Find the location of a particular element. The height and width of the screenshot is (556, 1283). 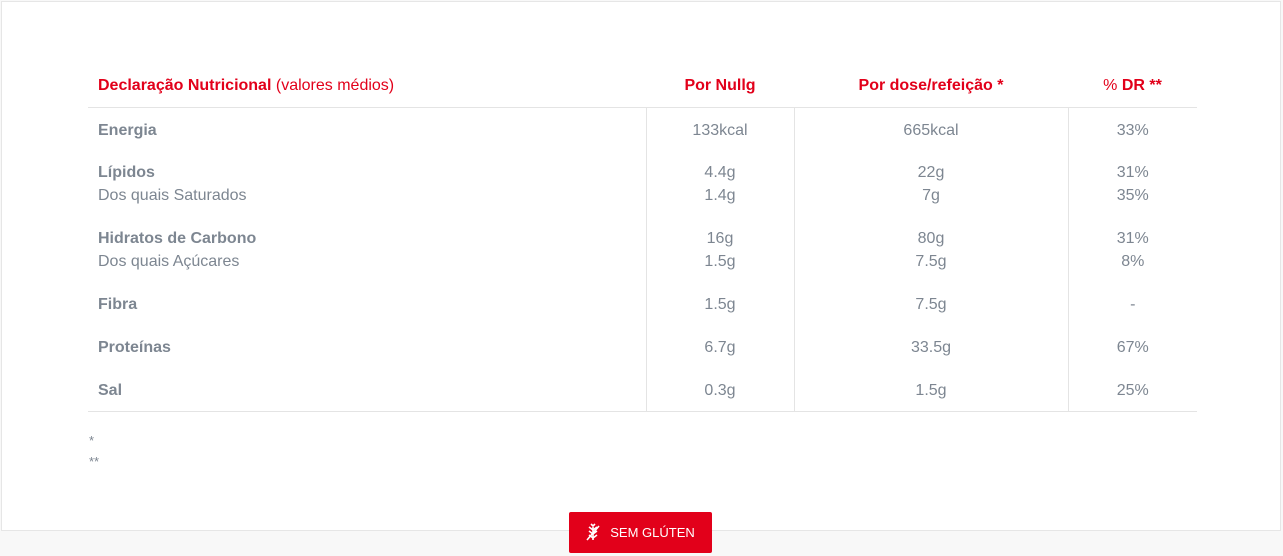

gluten-free-label: SEM GLÚTEN is located at coordinates (652, 532).